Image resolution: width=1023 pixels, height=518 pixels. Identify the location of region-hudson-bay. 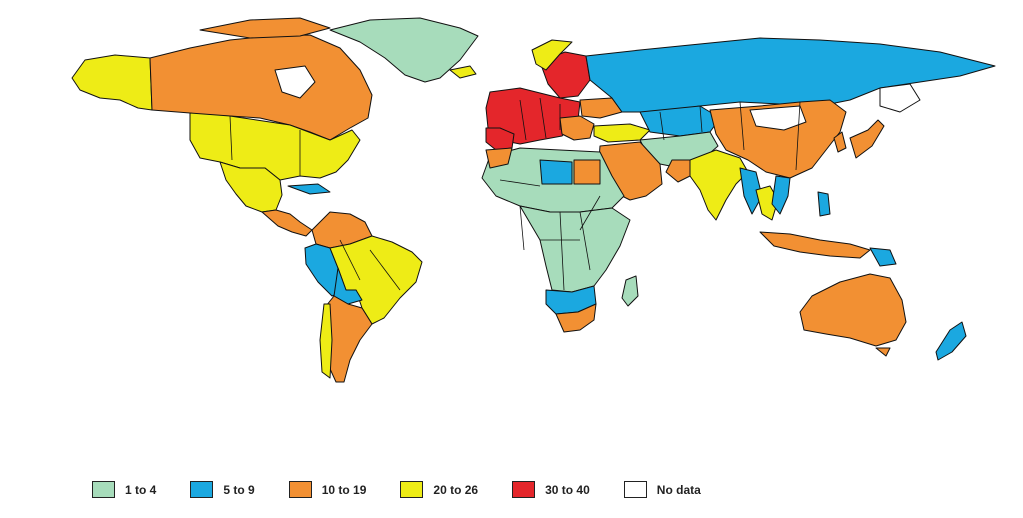
(295, 82).